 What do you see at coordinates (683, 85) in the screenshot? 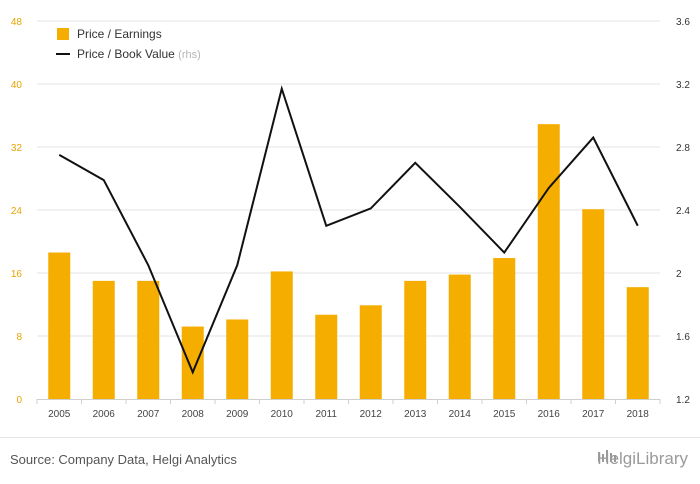
I see `y-right-tick-label: 3.2` at bounding box center [683, 85].